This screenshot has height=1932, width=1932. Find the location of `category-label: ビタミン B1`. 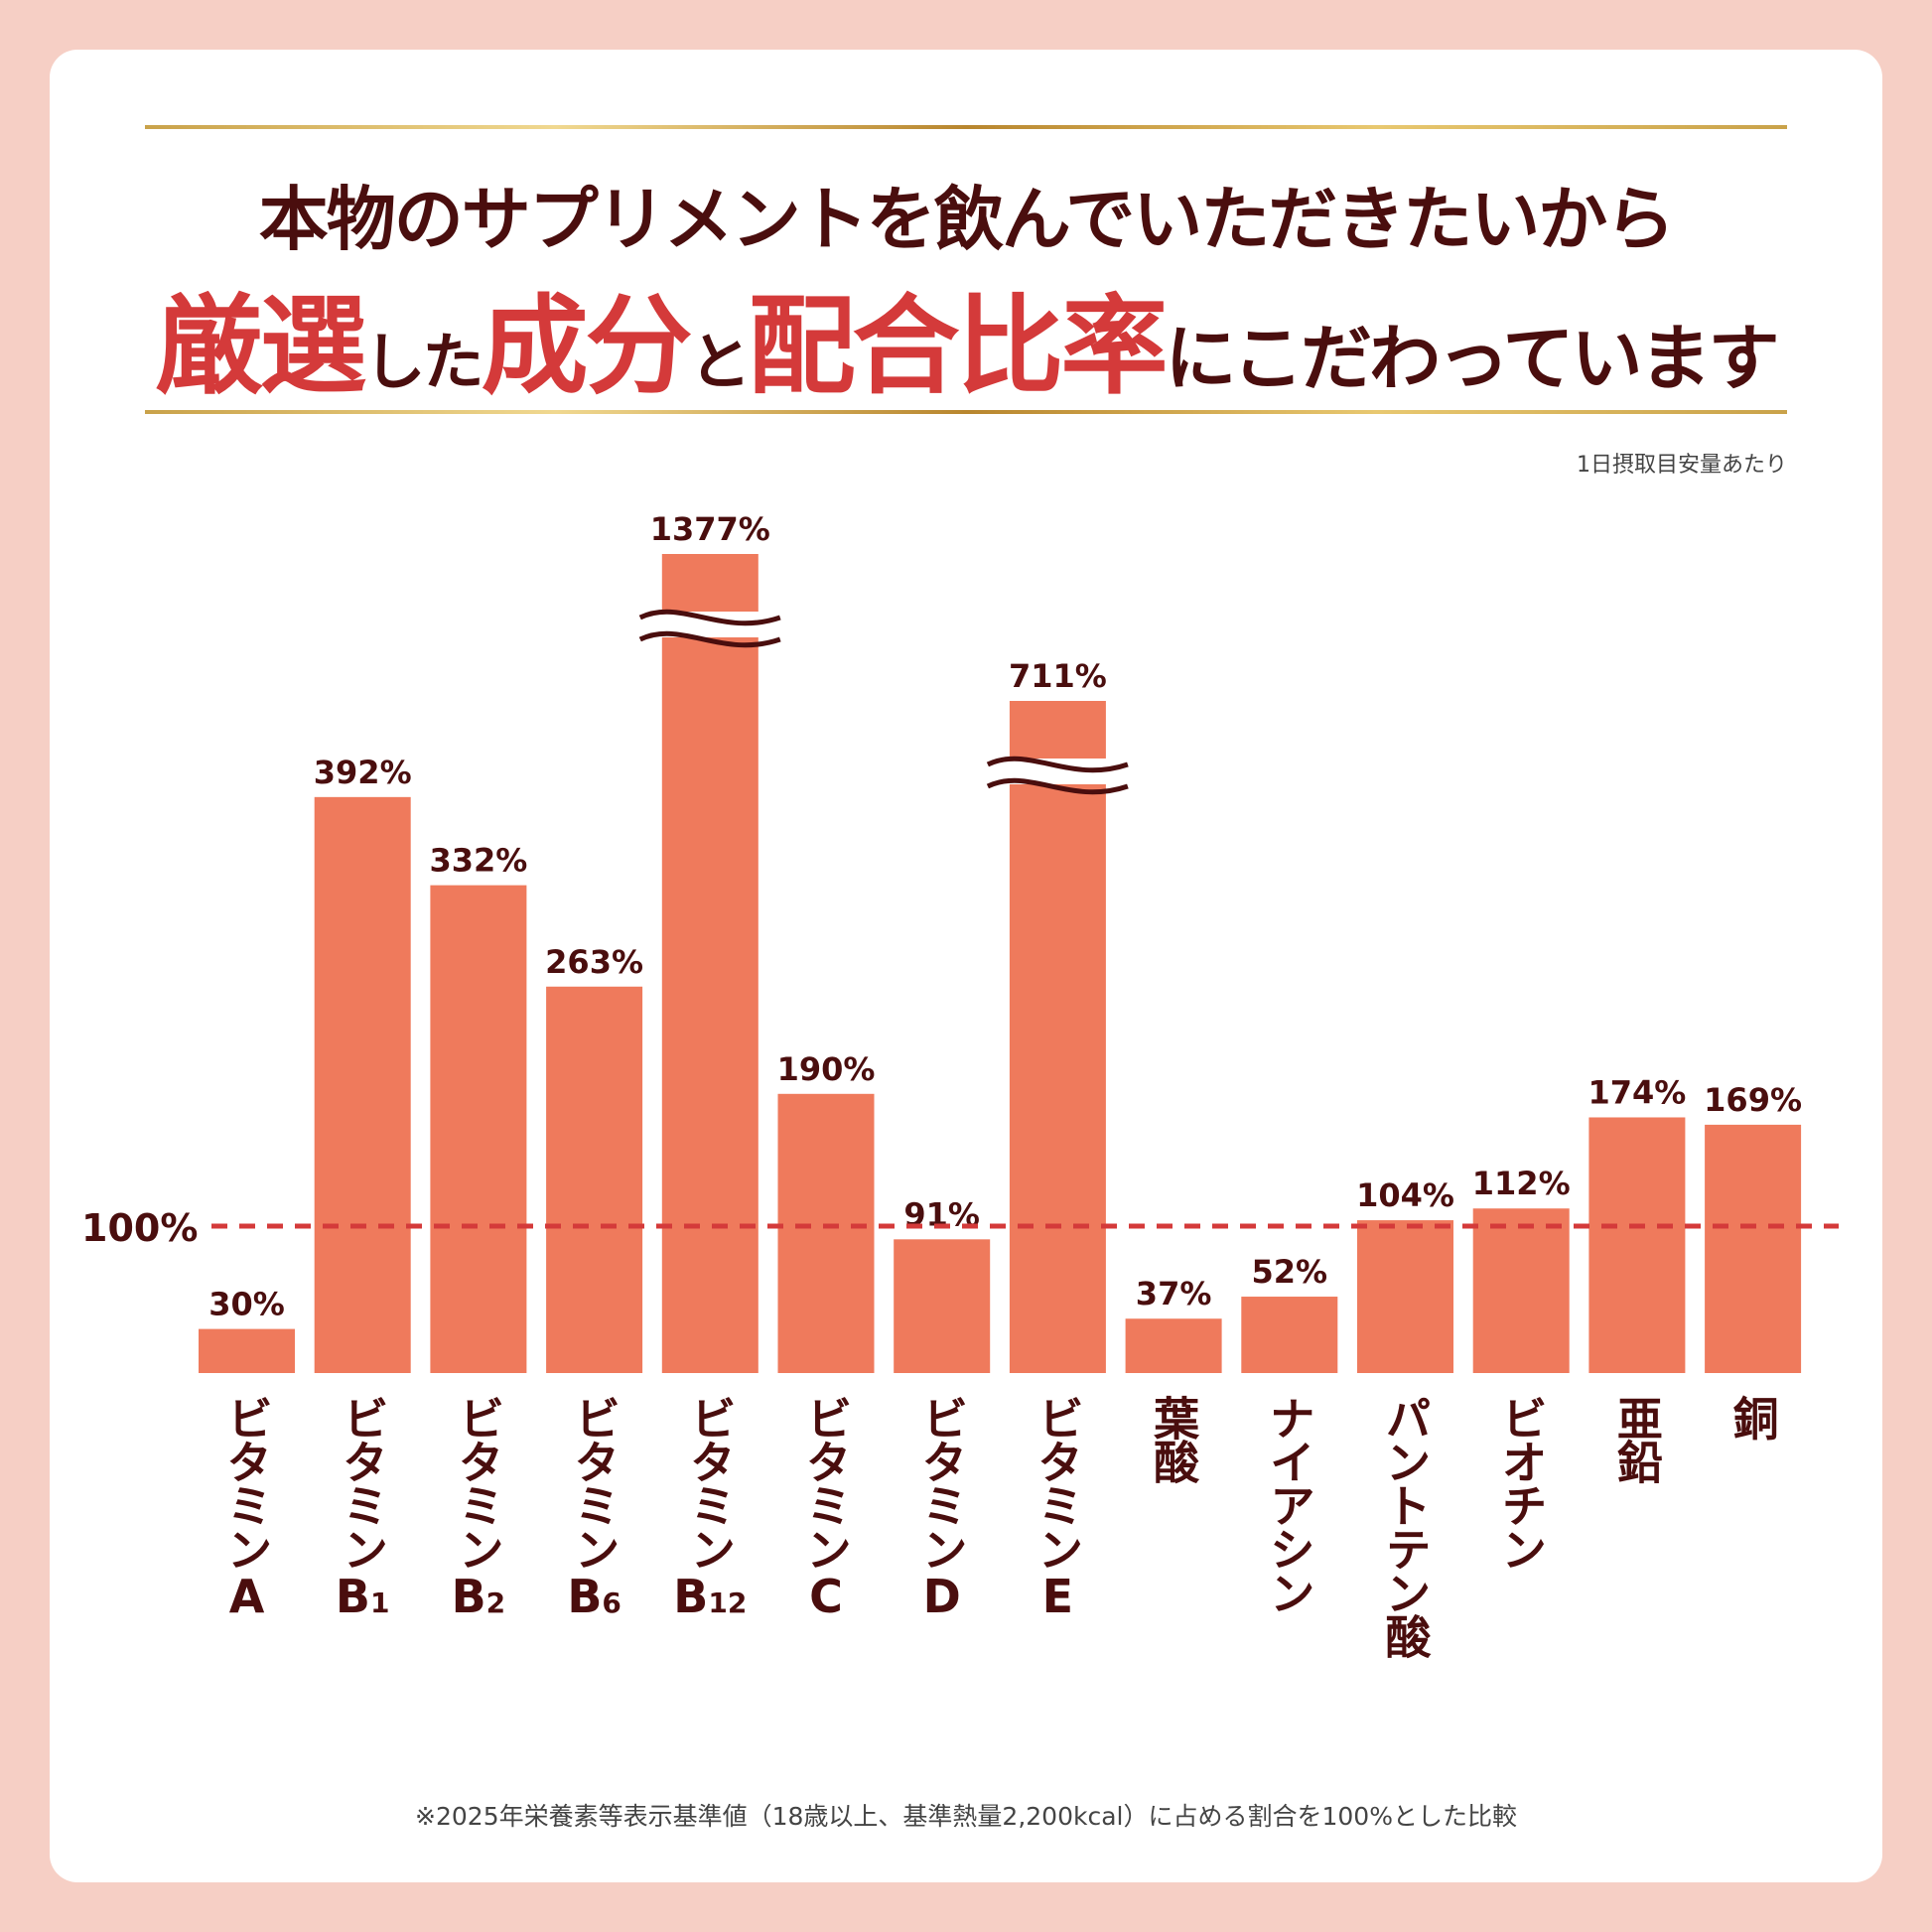

category-label: ビタミン B1 is located at coordinates (363, 1507).